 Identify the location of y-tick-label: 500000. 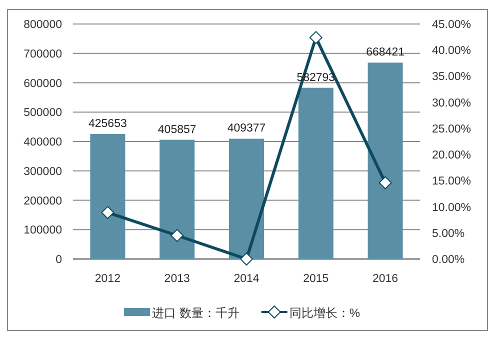
(43, 113).